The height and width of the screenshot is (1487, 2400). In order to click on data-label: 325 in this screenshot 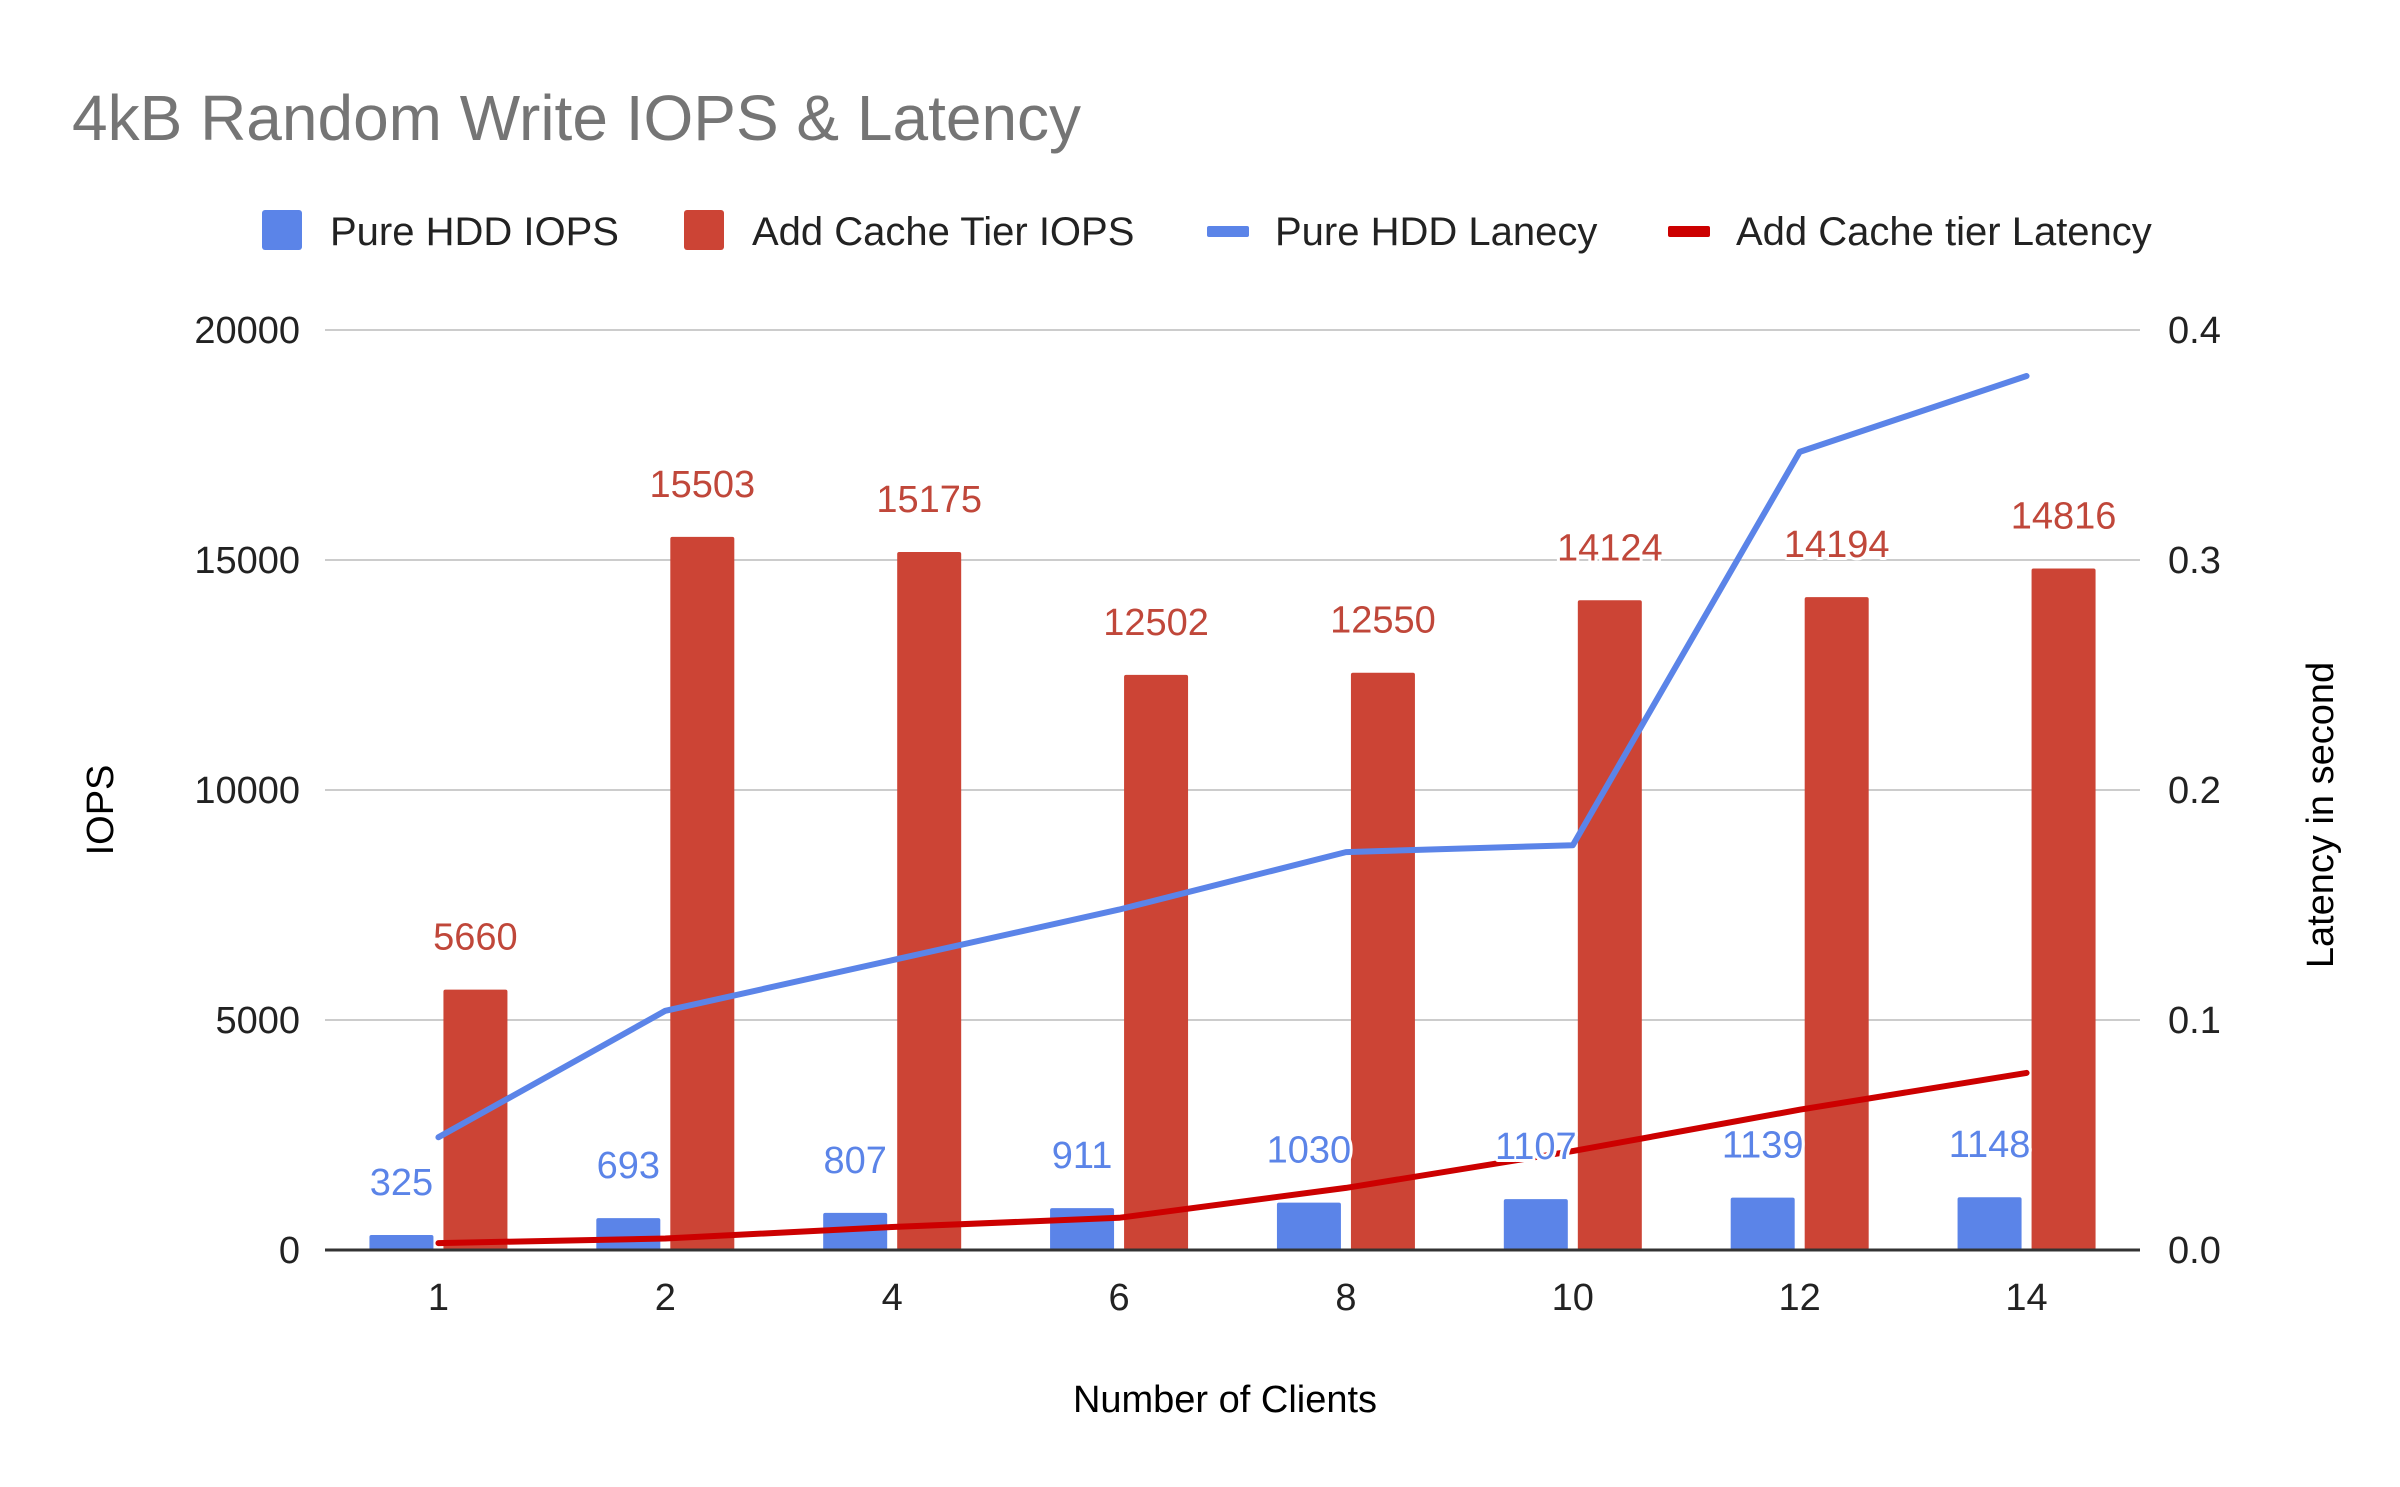, I will do `click(401, 1183)`.